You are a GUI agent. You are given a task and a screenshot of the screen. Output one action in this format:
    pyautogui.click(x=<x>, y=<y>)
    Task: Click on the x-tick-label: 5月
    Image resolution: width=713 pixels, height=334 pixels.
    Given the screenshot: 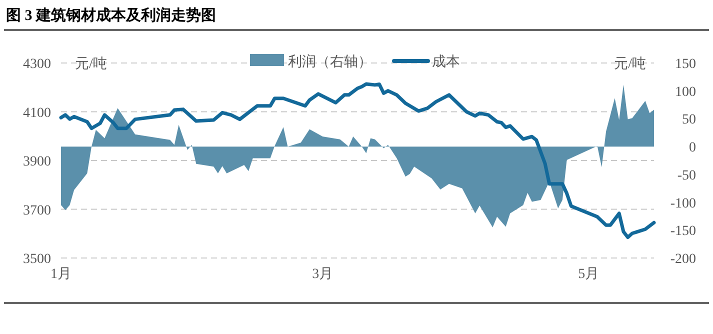 What is the action you would take?
    pyautogui.click(x=589, y=274)
    